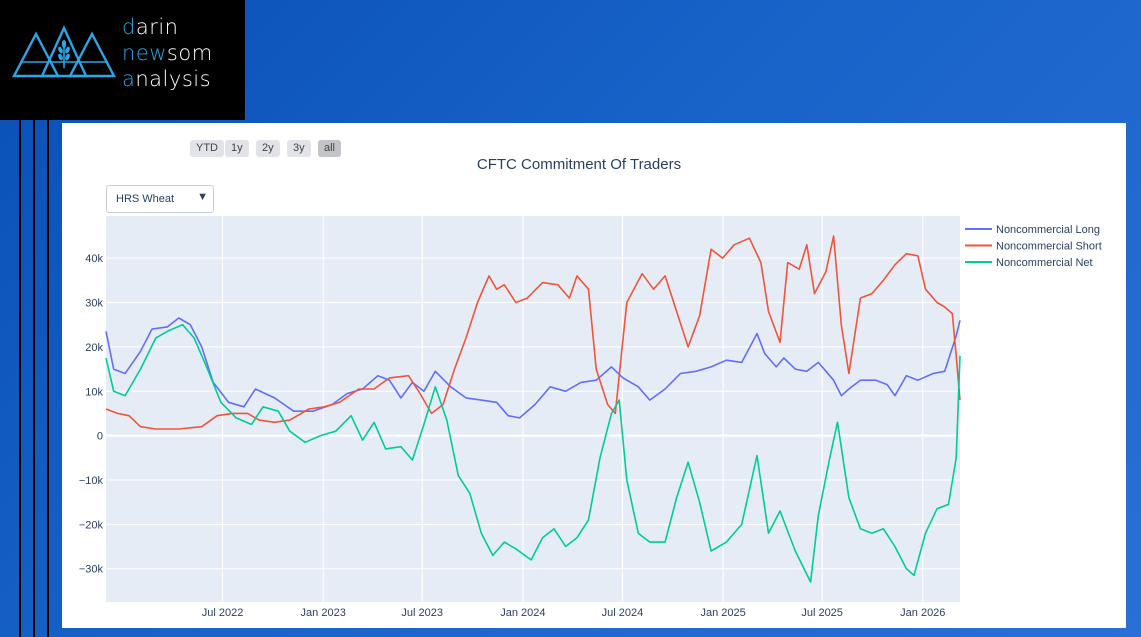 This screenshot has width=1141, height=637. I want to click on range-1y-button: 1y, so click(237, 148).